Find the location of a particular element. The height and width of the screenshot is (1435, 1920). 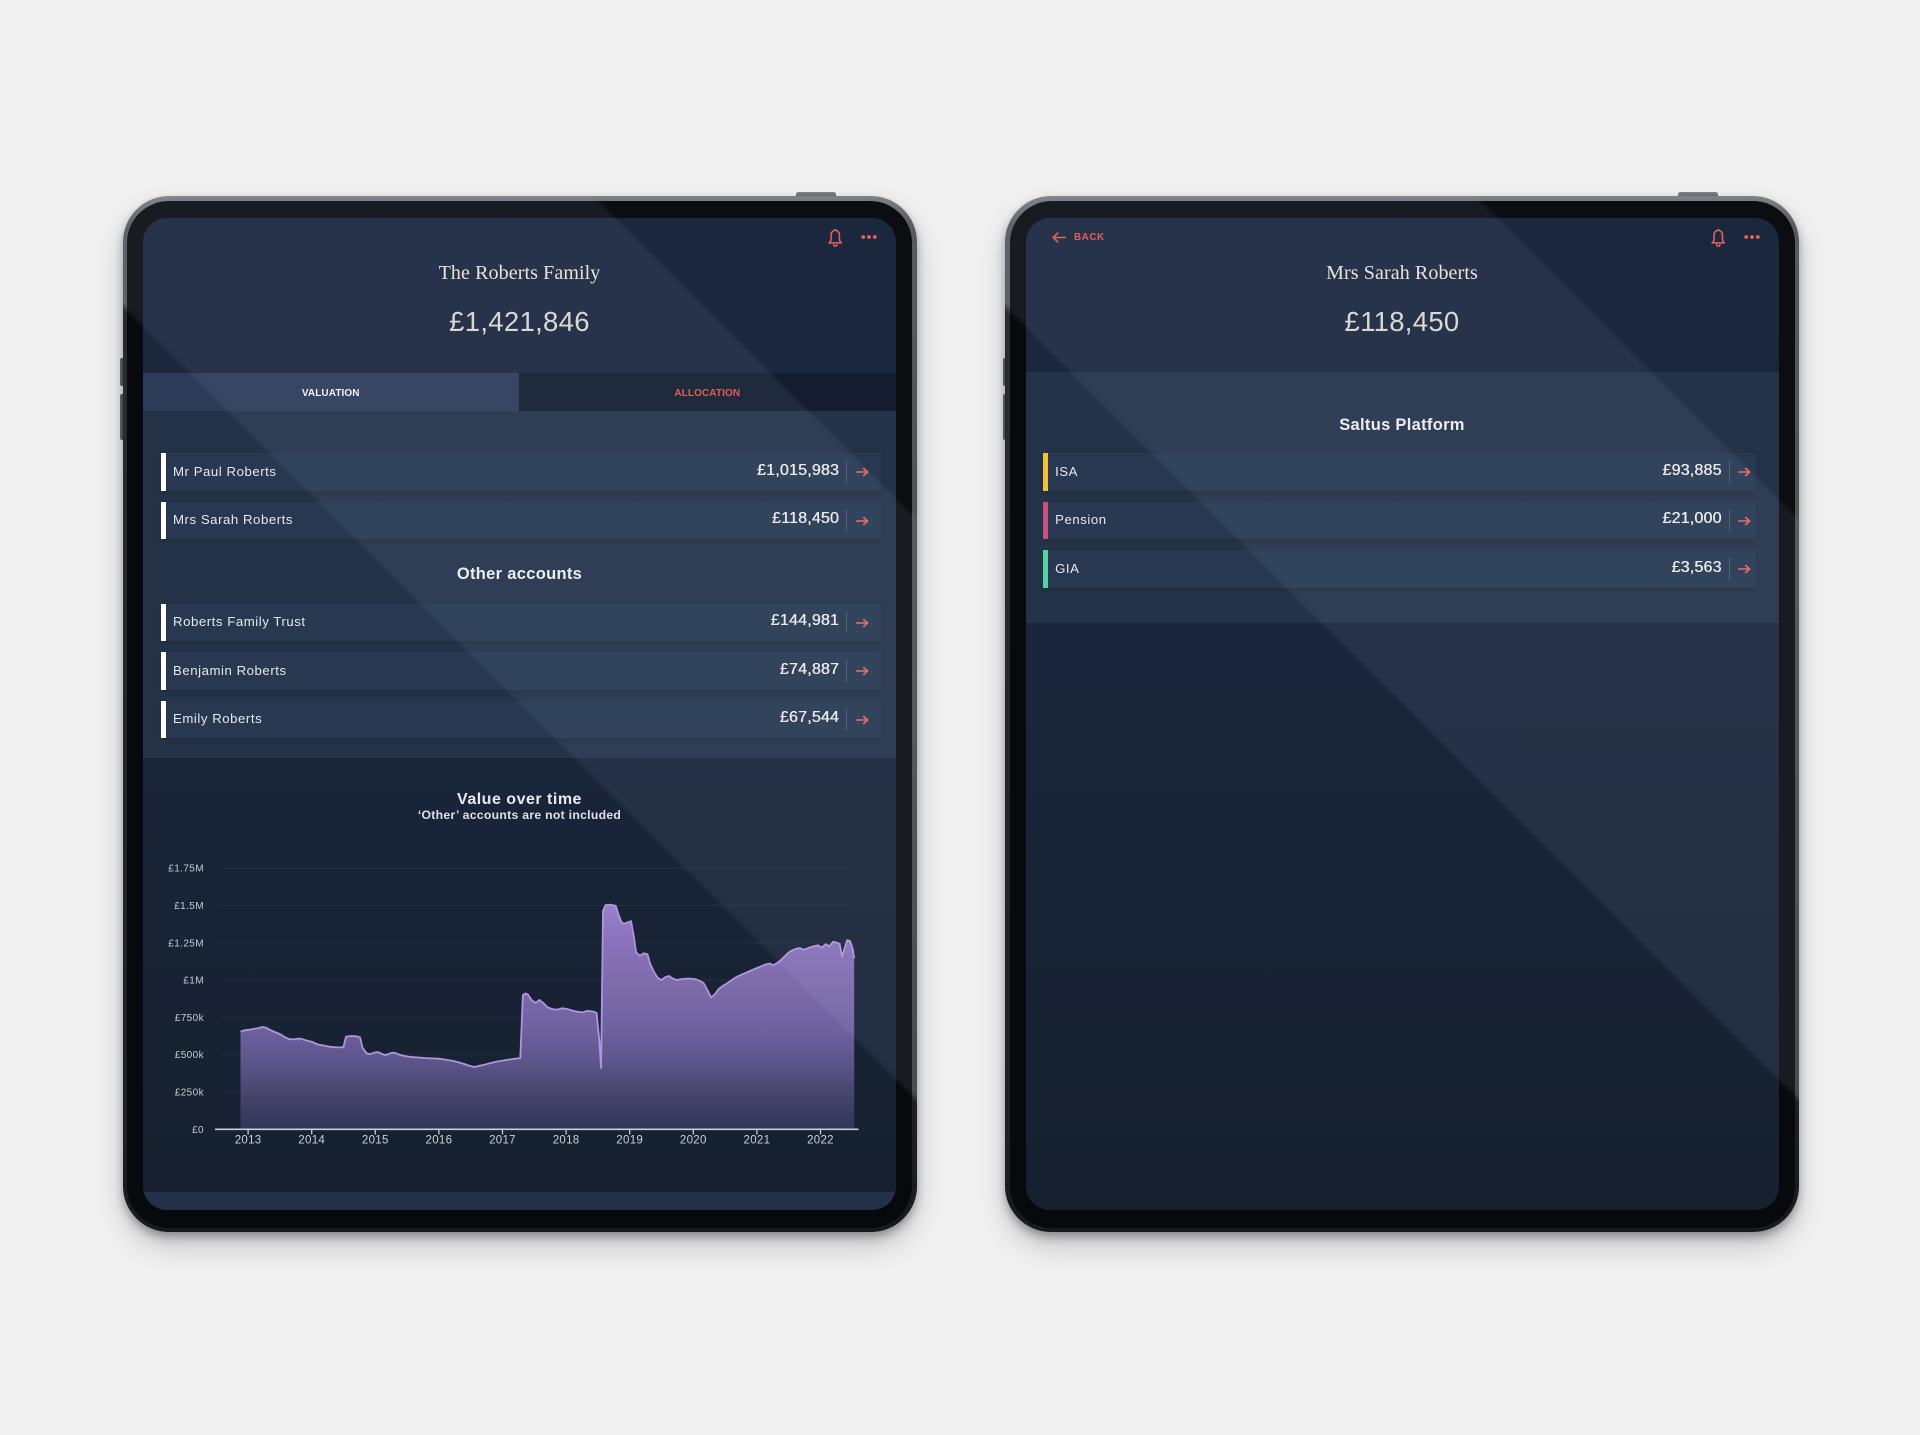

svg-text: £750k is located at coordinates (190, 1018).